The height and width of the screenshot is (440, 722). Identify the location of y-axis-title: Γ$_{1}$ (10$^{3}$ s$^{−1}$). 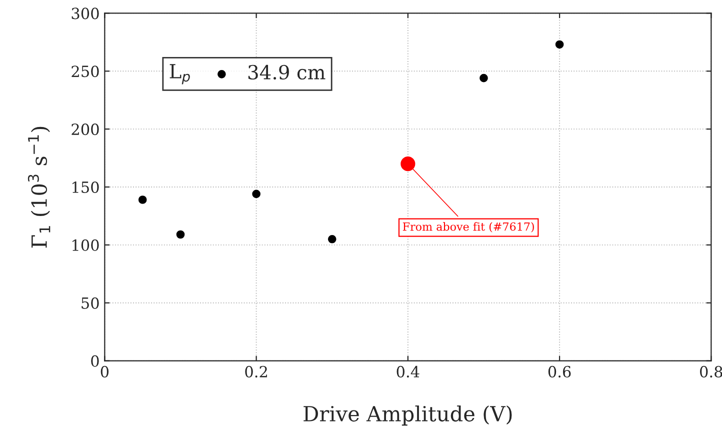
(39, 187).